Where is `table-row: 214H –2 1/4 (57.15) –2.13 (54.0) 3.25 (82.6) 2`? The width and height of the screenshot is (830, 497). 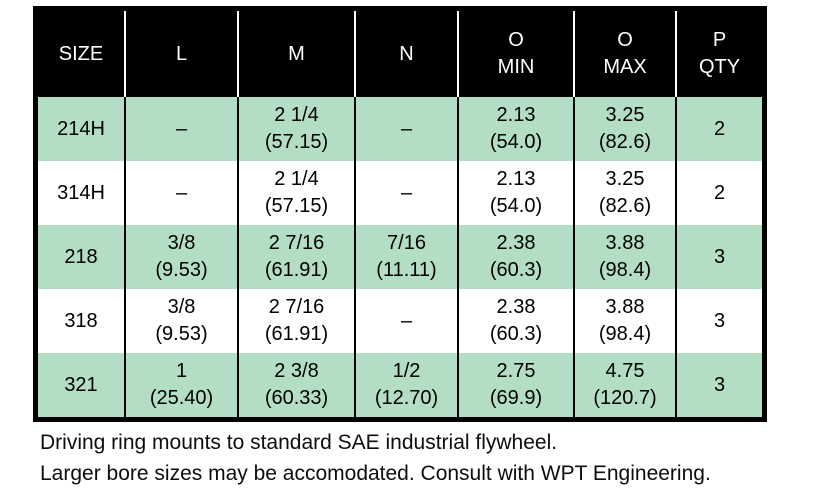
table-row: 214H –2 1/4 (57.15) –2.13 (54.0) 3.25 (82.6) 2 is located at coordinates (400, 129).